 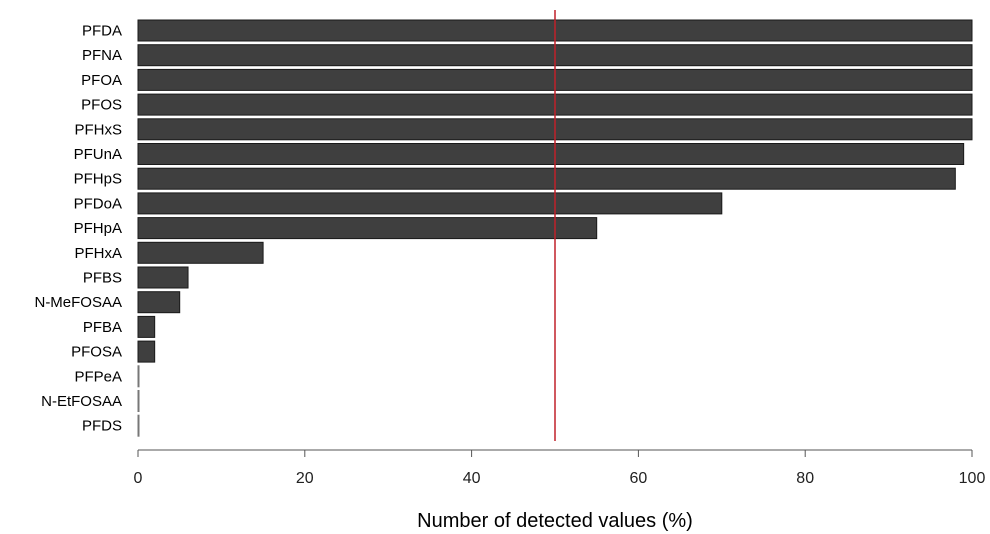 What do you see at coordinates (101, 80) in the screenshot?
I see `category-label: PFOA` at bounding box center [101, 80].